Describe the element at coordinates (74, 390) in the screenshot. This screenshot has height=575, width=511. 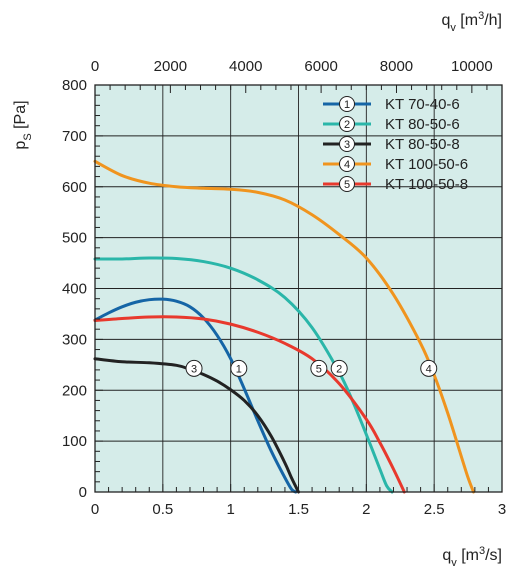
I see `y-tick-label: 200` at that location.